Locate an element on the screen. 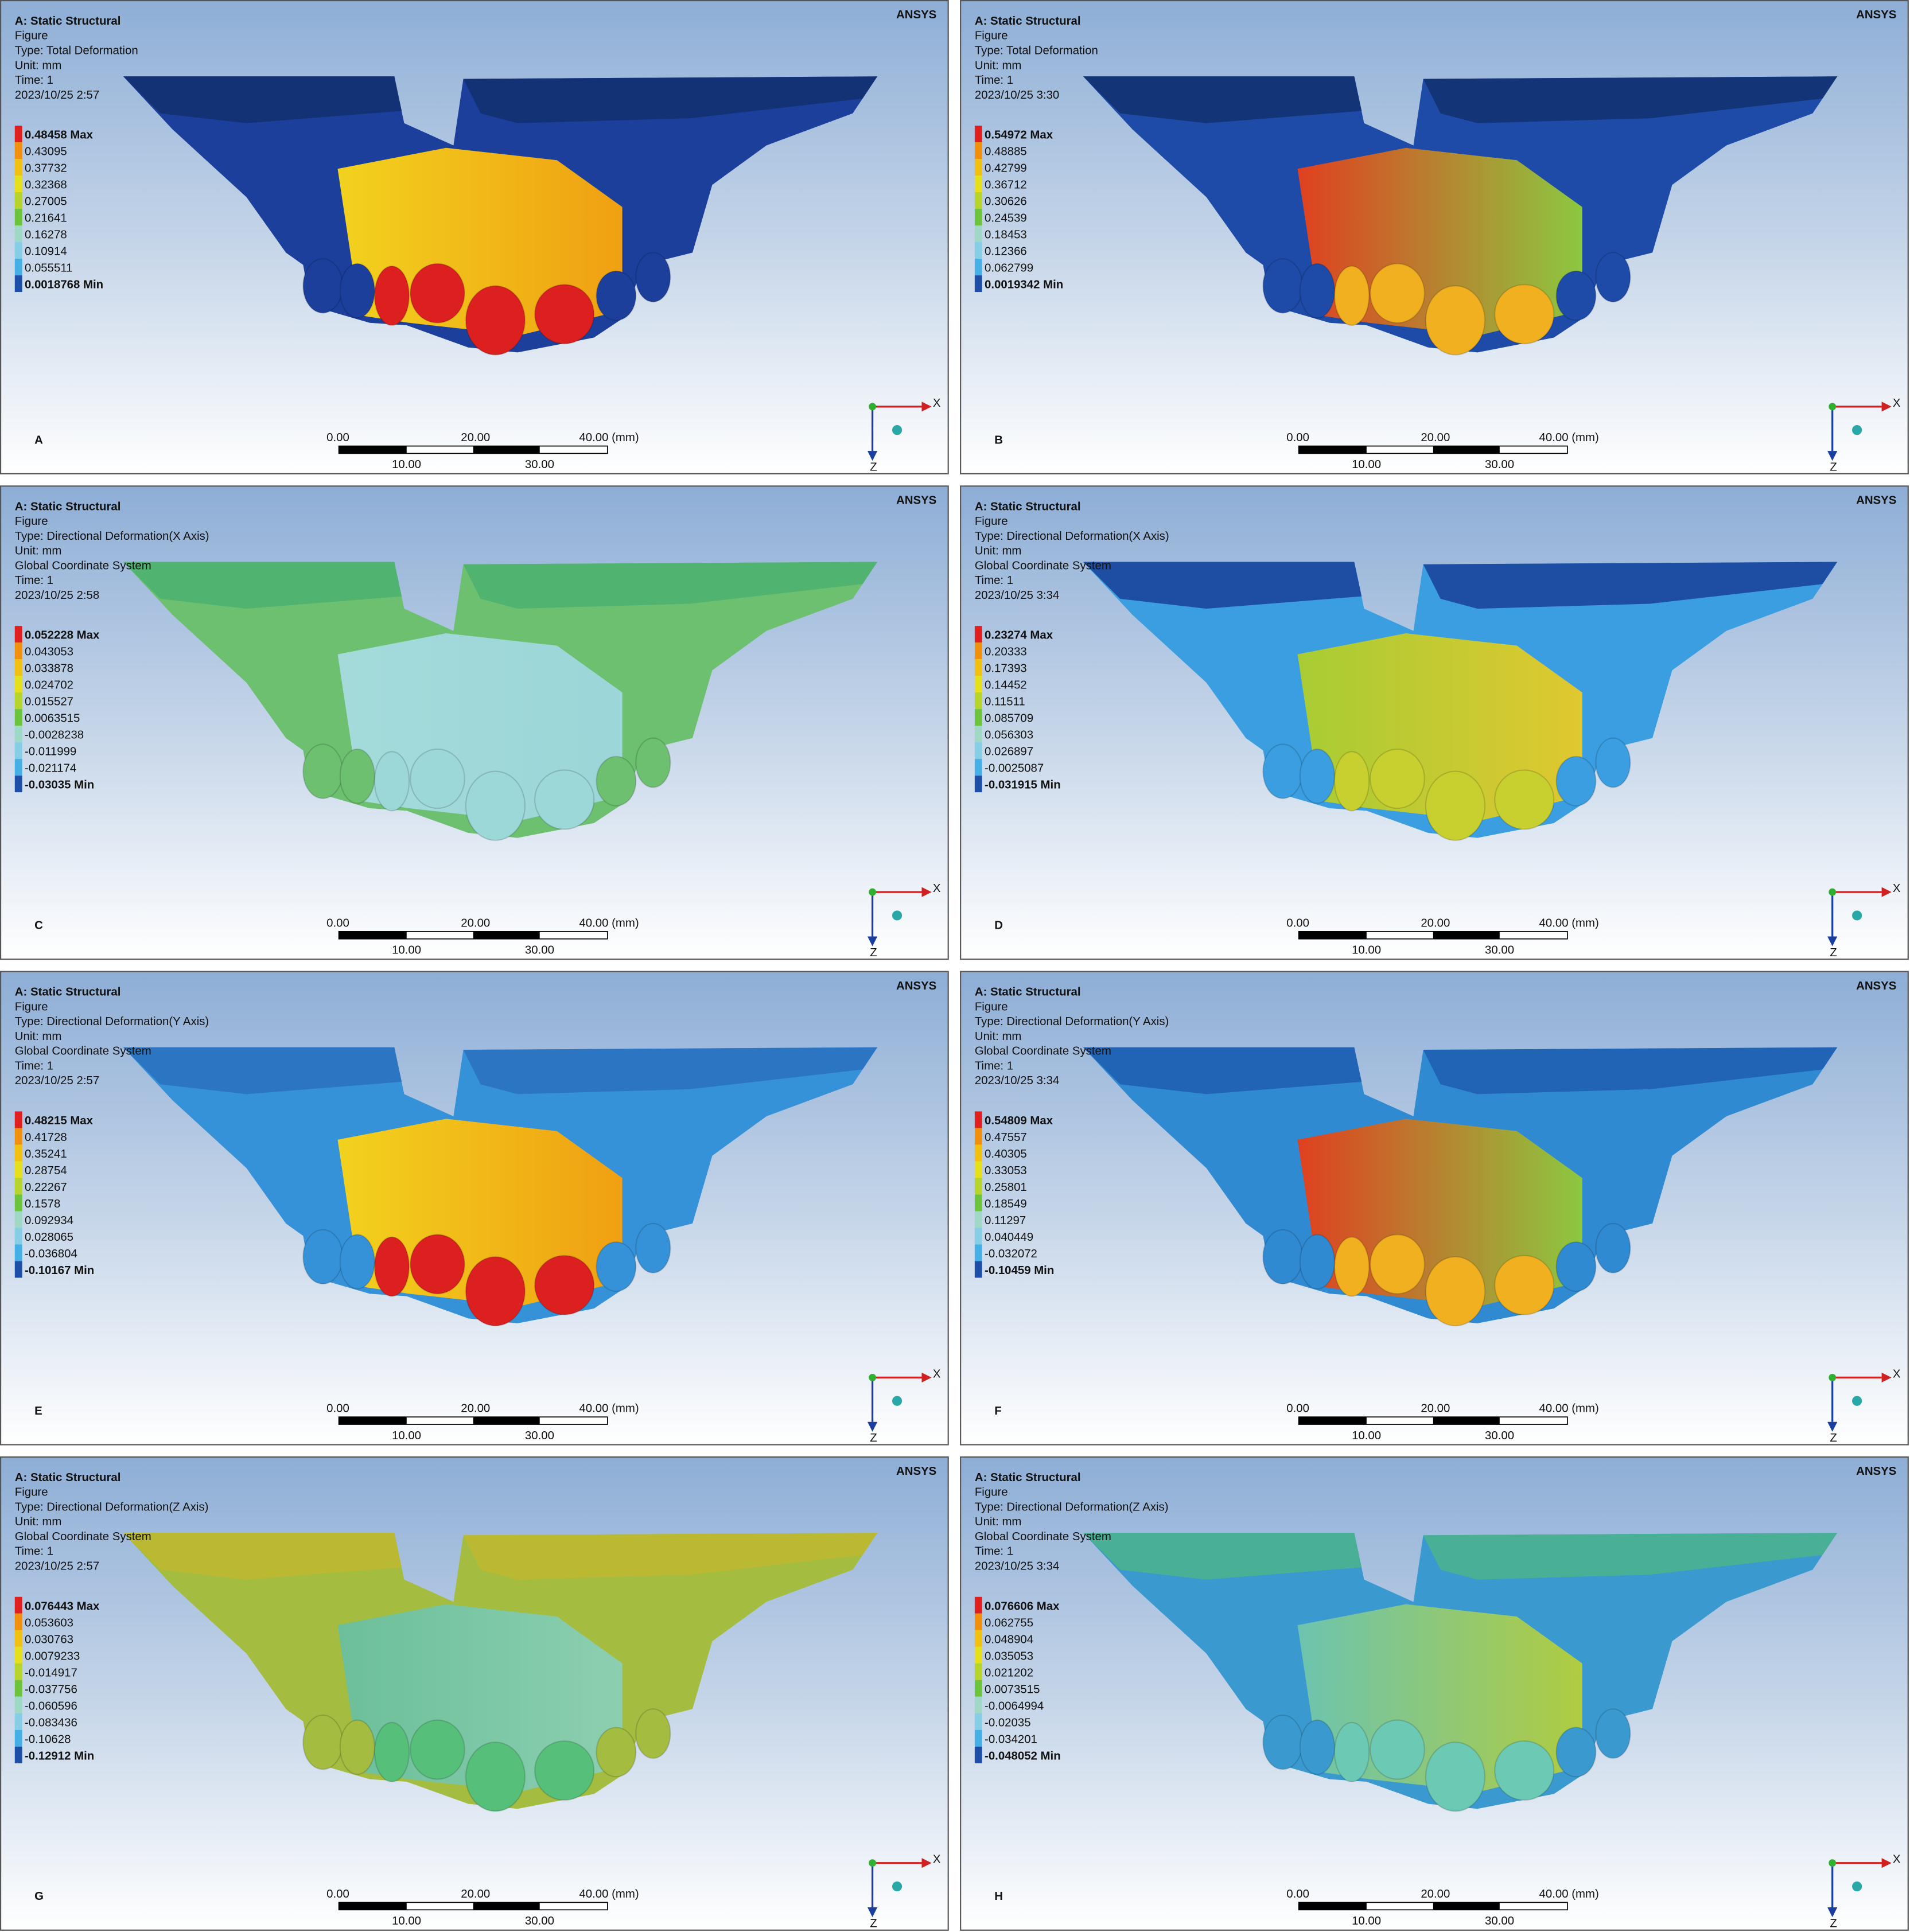 The image size is (1910, 1932). legend-label: 0.30626 is located at coordinates (1006, 202).